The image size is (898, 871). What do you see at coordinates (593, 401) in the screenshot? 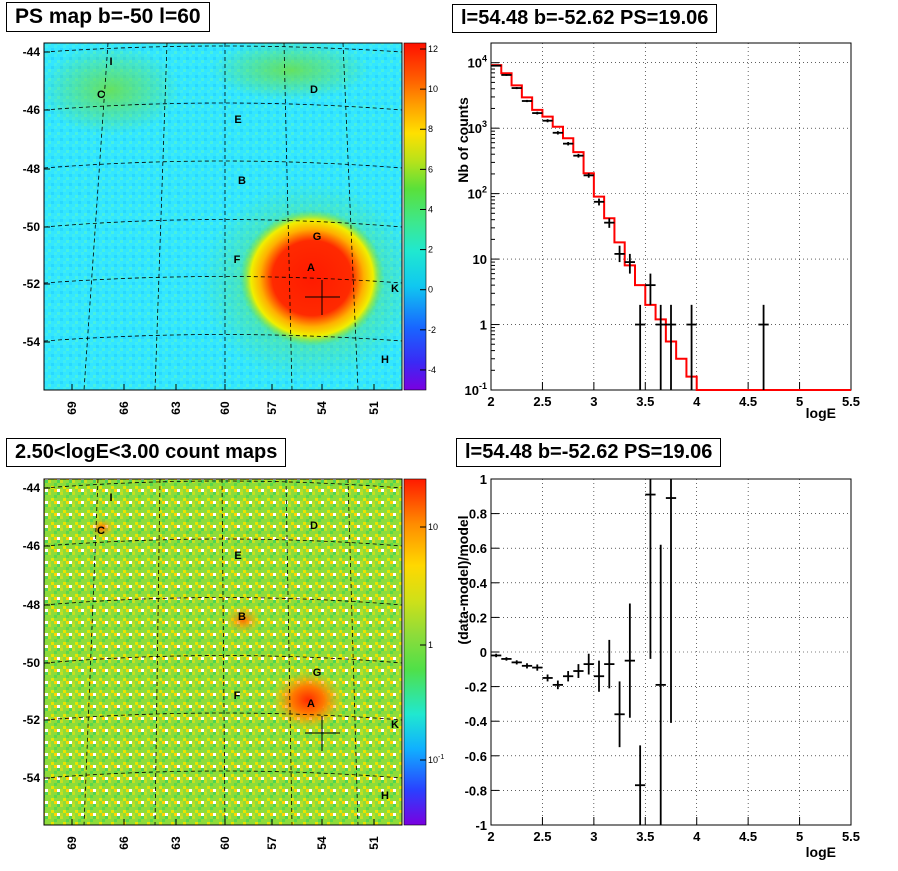
I see `spectrum-x-tick-label: 3` at bounding box center [593, 401].